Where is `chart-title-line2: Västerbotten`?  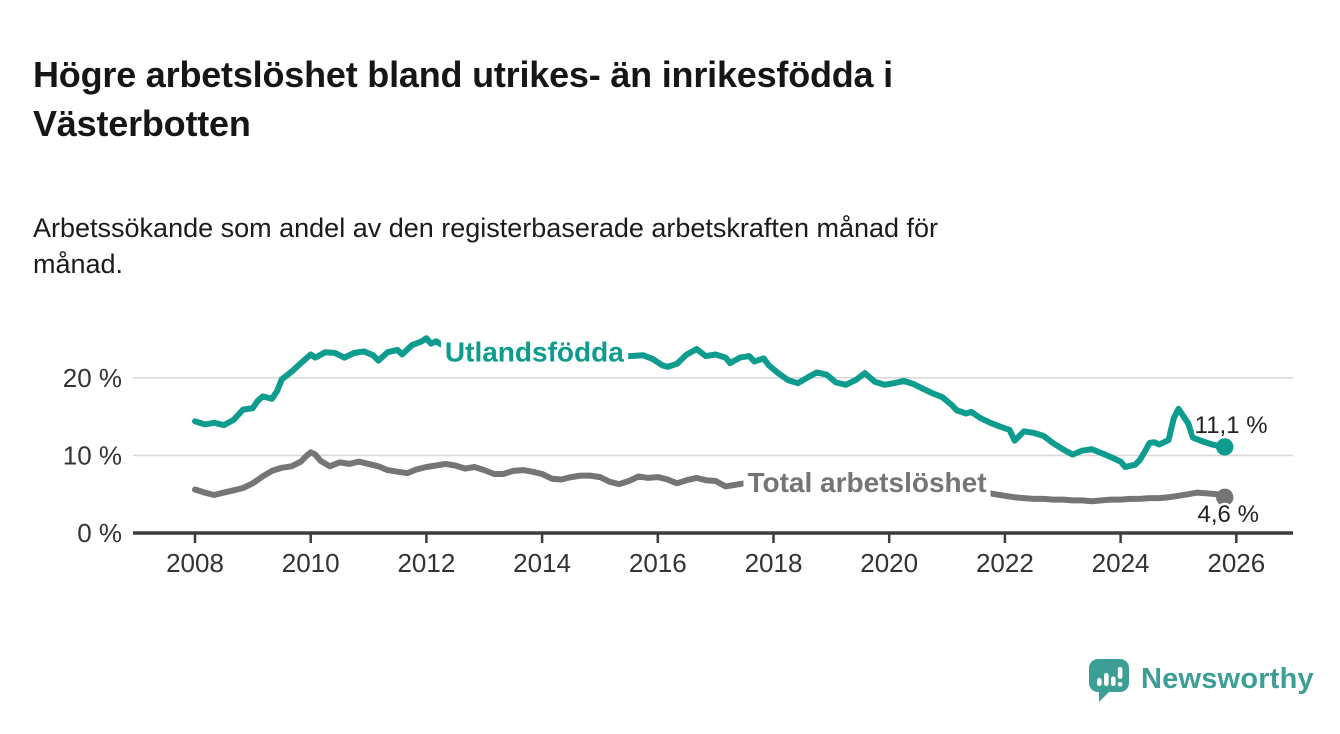
chart-title-line2: Västerbotten is located at coordinates (142, 124).